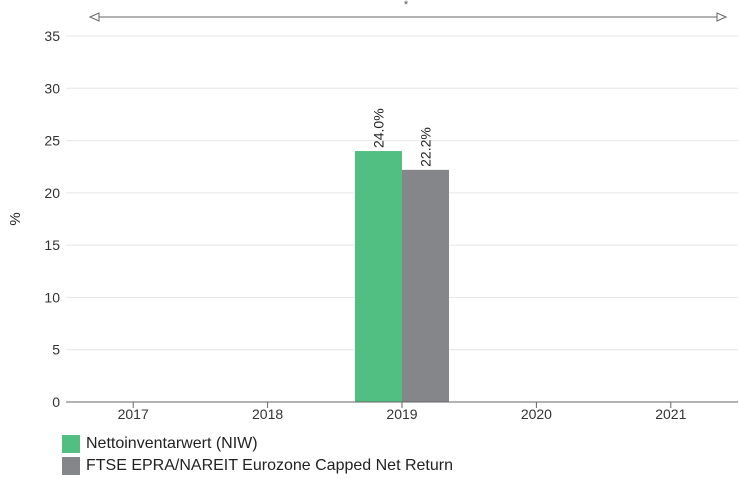  I want to click on range-marker-left-arrow, so click(94, 17).